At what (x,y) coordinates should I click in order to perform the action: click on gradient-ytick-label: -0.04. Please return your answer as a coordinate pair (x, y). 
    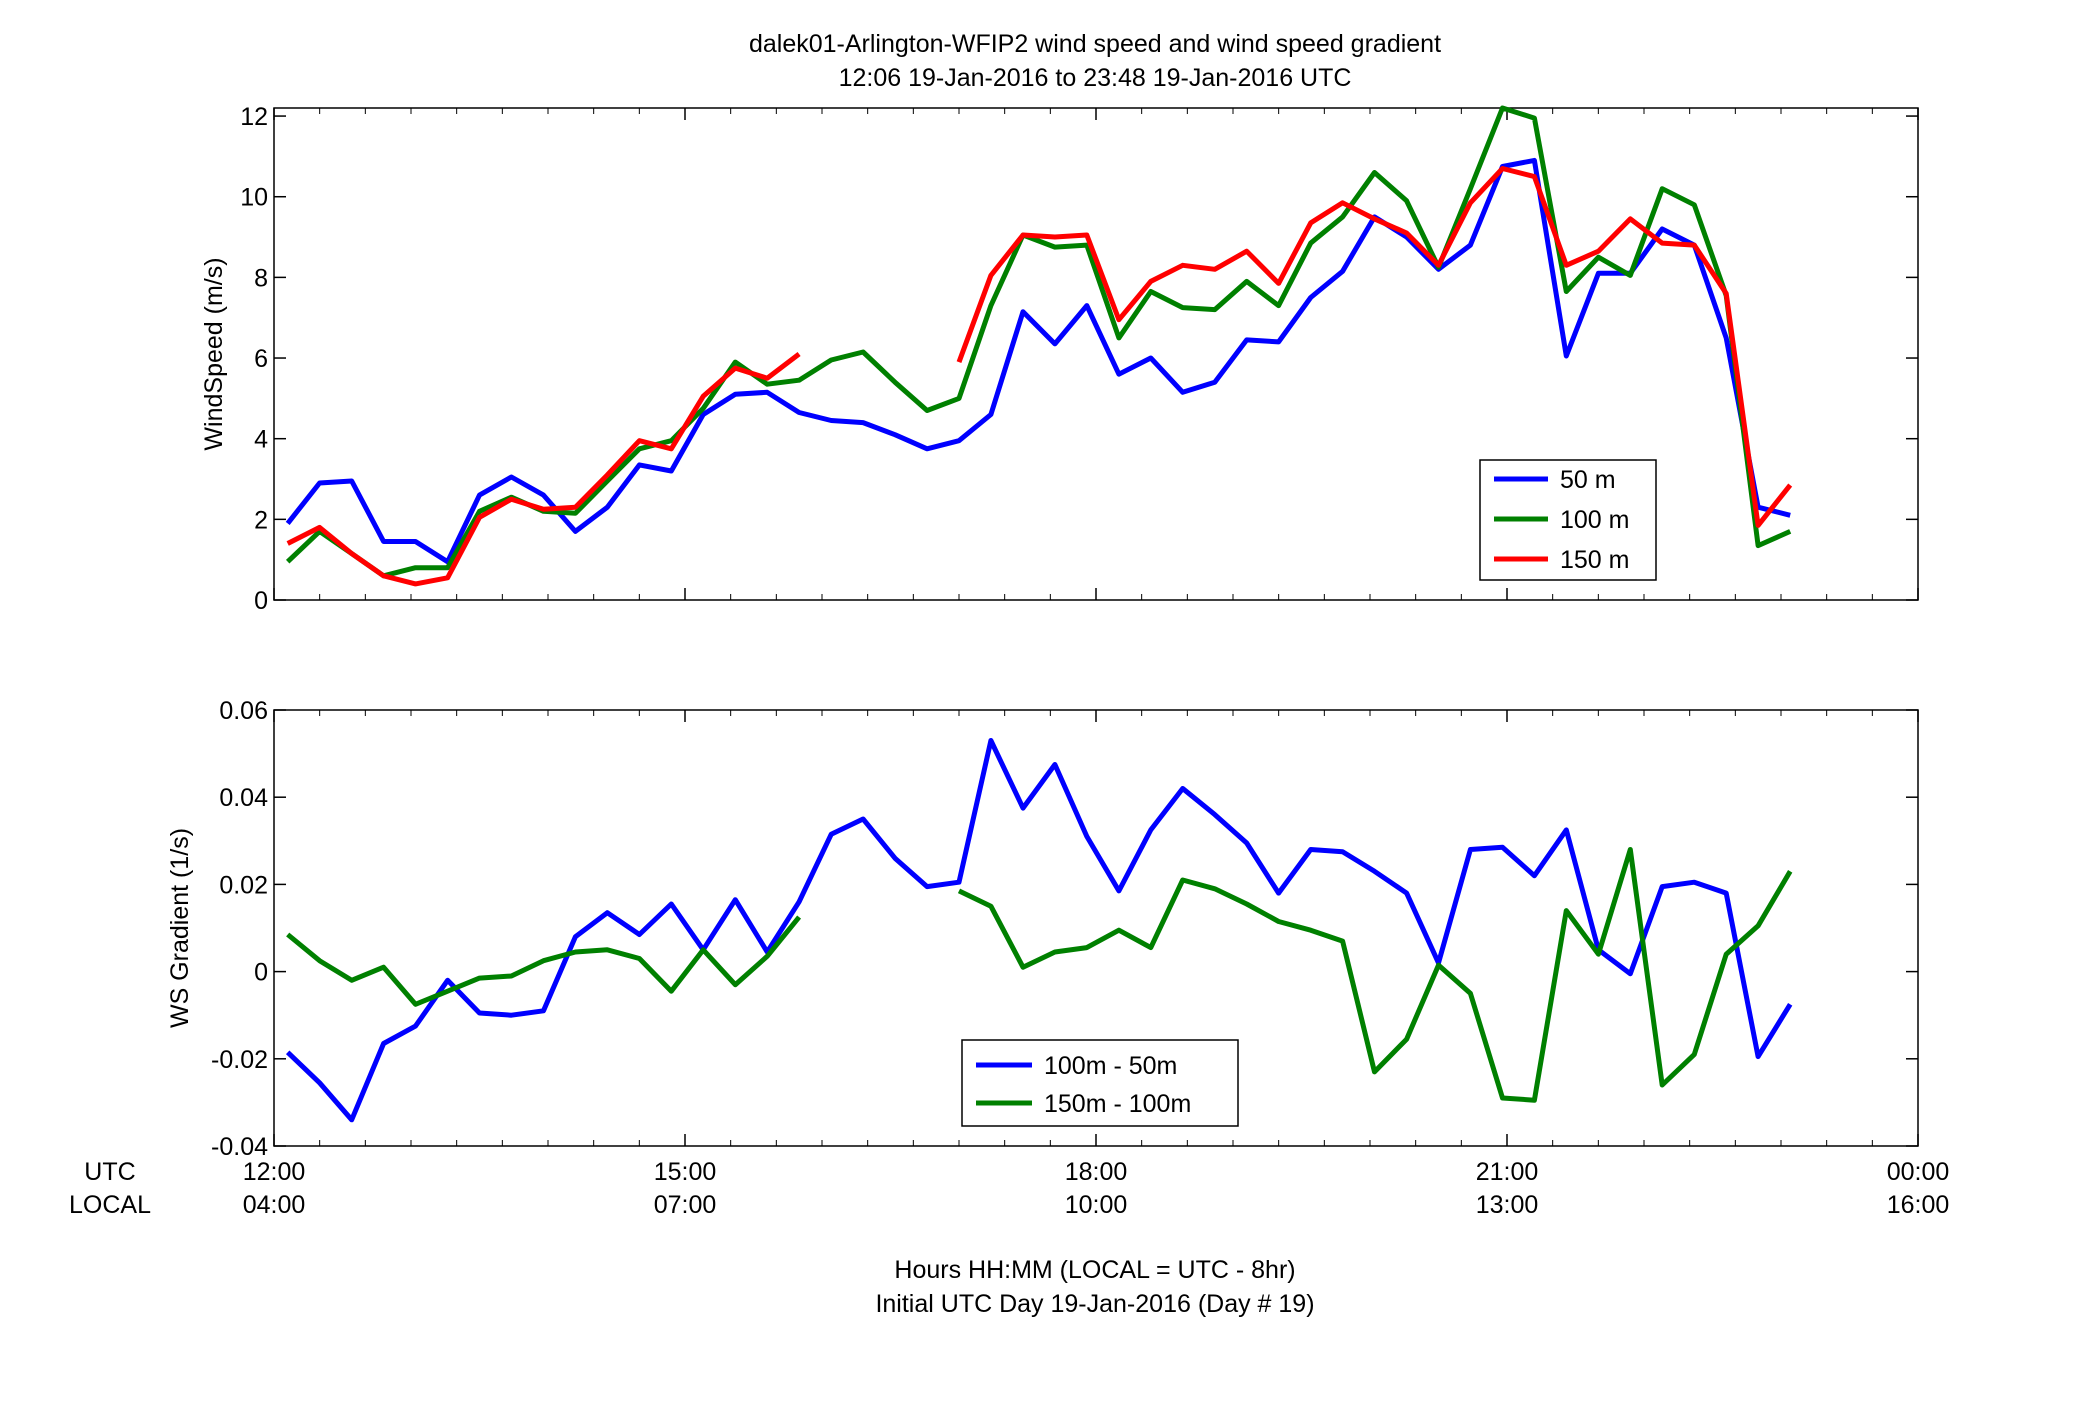
    Looking at the image, I should click on (239, 1147).